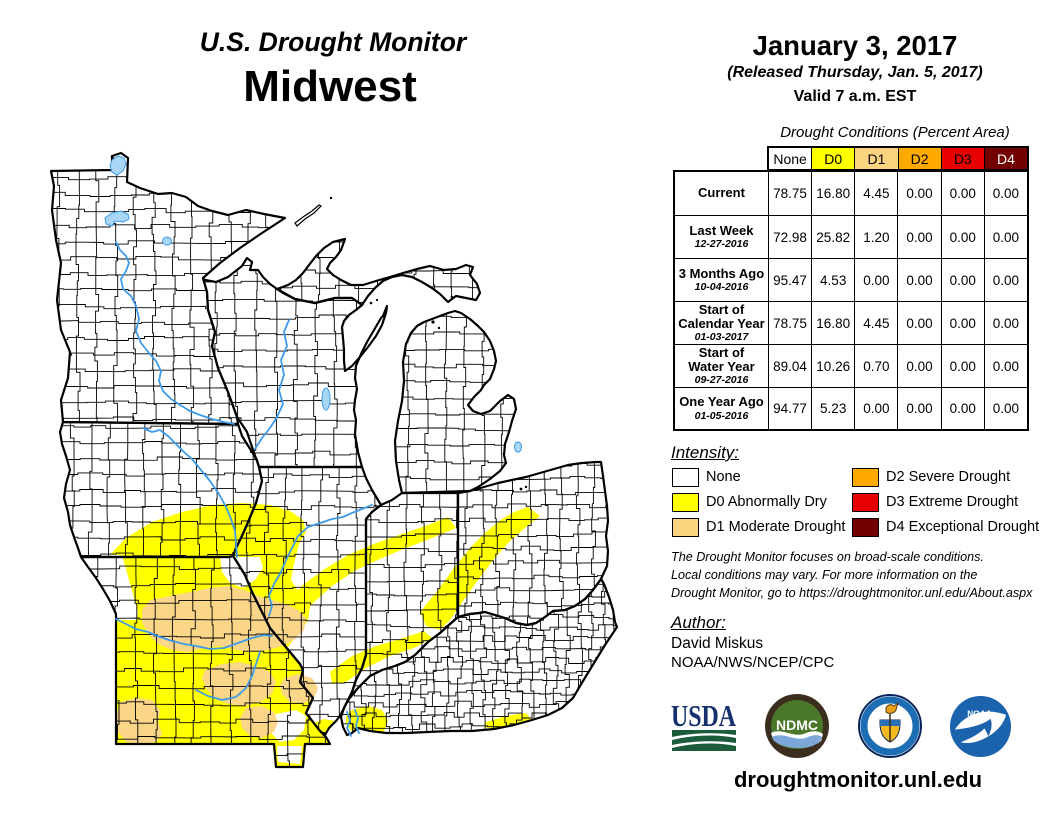 This screenshot has height=816, width=1056. Describe the element at coordinates (703, 717) in the screenshot. I see `svg-text: USDA` at that location.